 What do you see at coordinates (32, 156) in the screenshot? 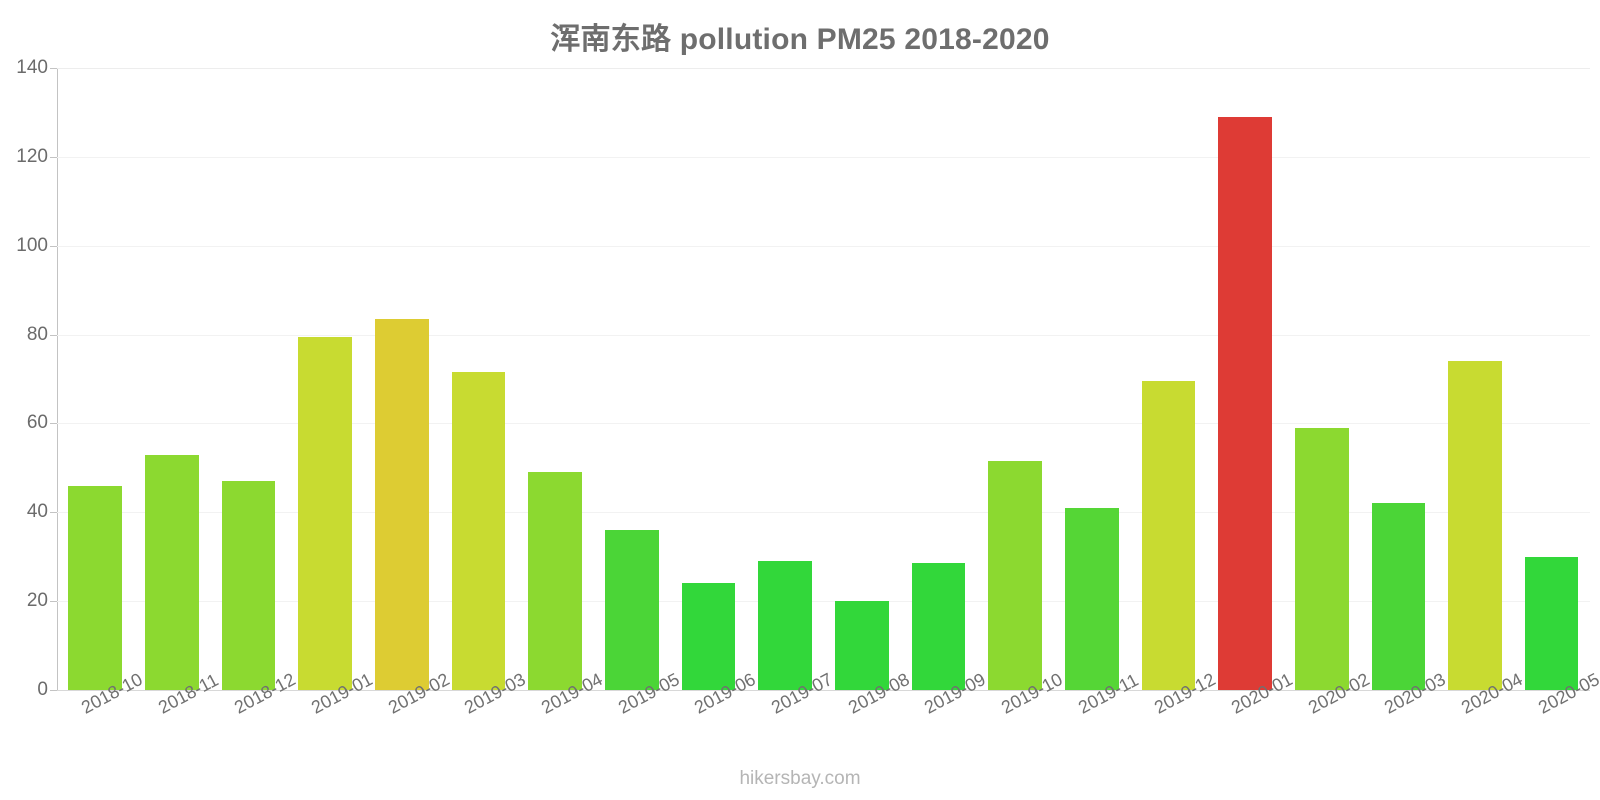
I see `y-tick-label: 120` at bounding box center [32, 156].